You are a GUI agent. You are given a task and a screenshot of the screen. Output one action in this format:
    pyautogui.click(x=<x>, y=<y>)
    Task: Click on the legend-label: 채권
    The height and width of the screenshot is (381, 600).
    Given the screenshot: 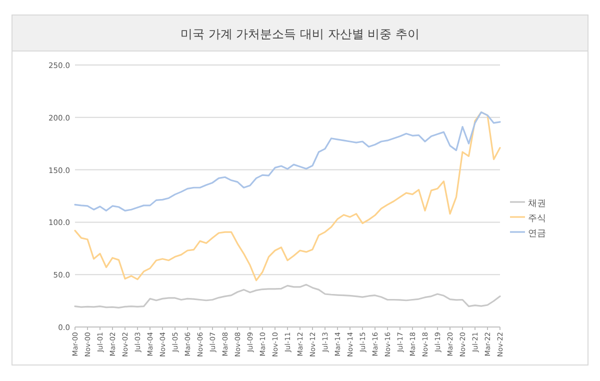 What is the action you would take?
    pyautogui.click(x=537, y=204)
    